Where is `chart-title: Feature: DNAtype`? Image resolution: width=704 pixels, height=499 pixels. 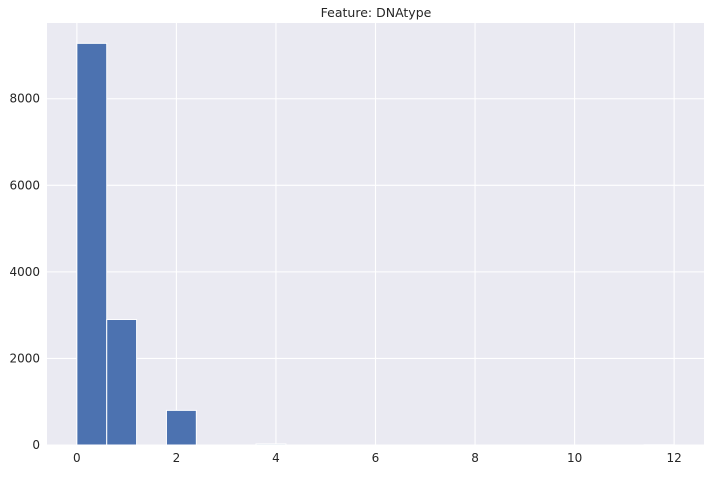 chart-title: Feature: DNAtype is located at coordinates (376, 12).